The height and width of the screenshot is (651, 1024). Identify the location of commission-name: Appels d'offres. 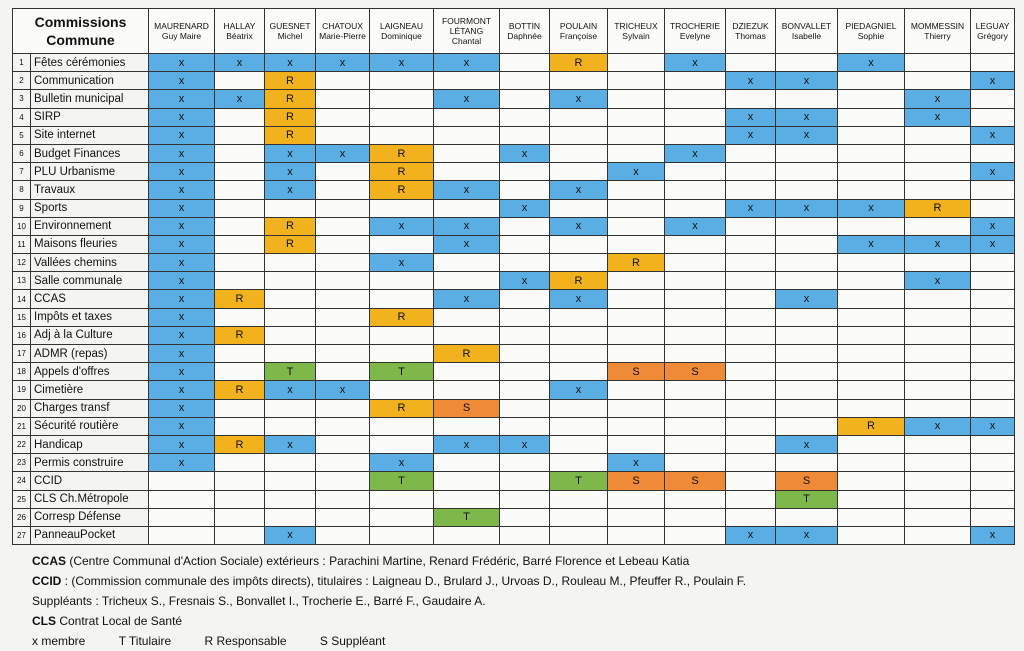
(89, 372).